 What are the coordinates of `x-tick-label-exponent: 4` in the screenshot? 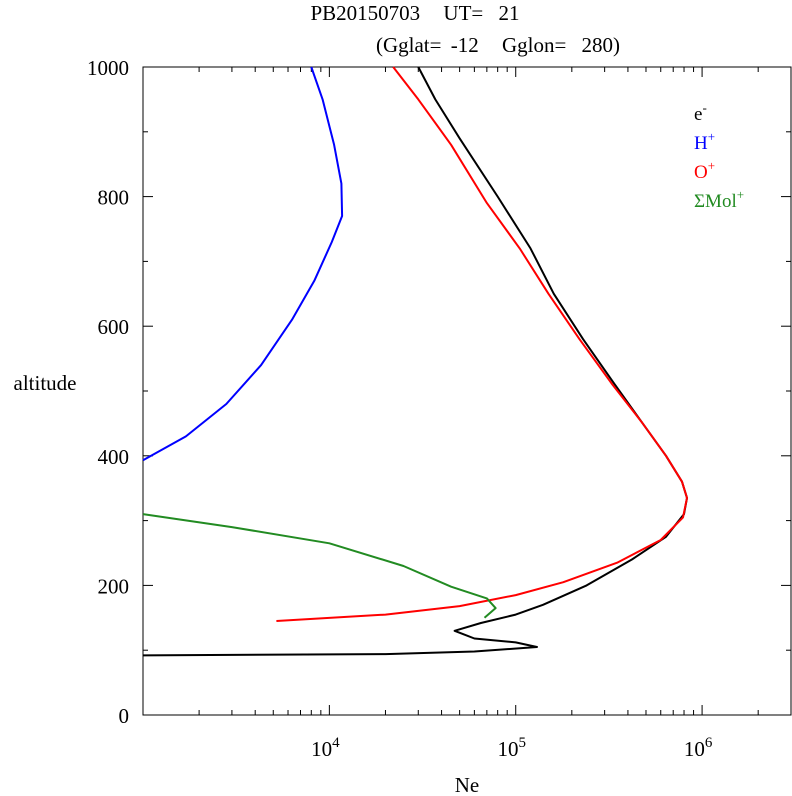 It's located at (336, 743).